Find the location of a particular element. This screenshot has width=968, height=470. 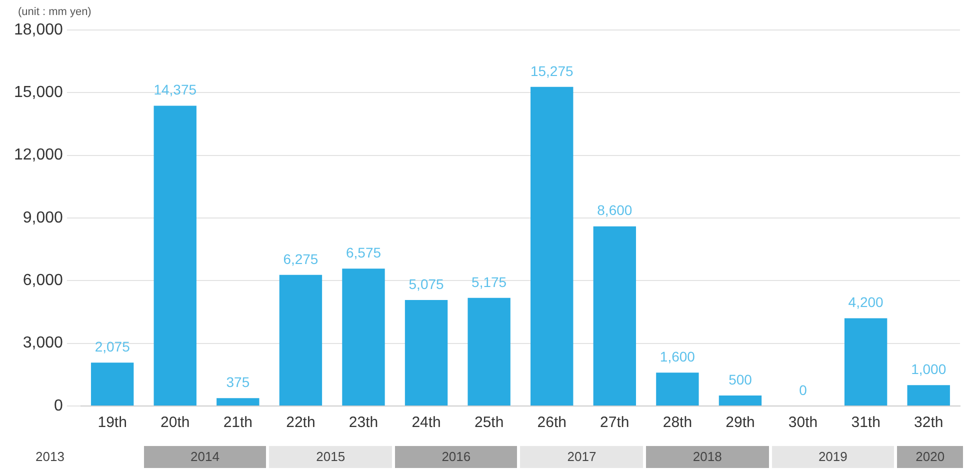

text: 2020 is located at coordinates (930, 457).